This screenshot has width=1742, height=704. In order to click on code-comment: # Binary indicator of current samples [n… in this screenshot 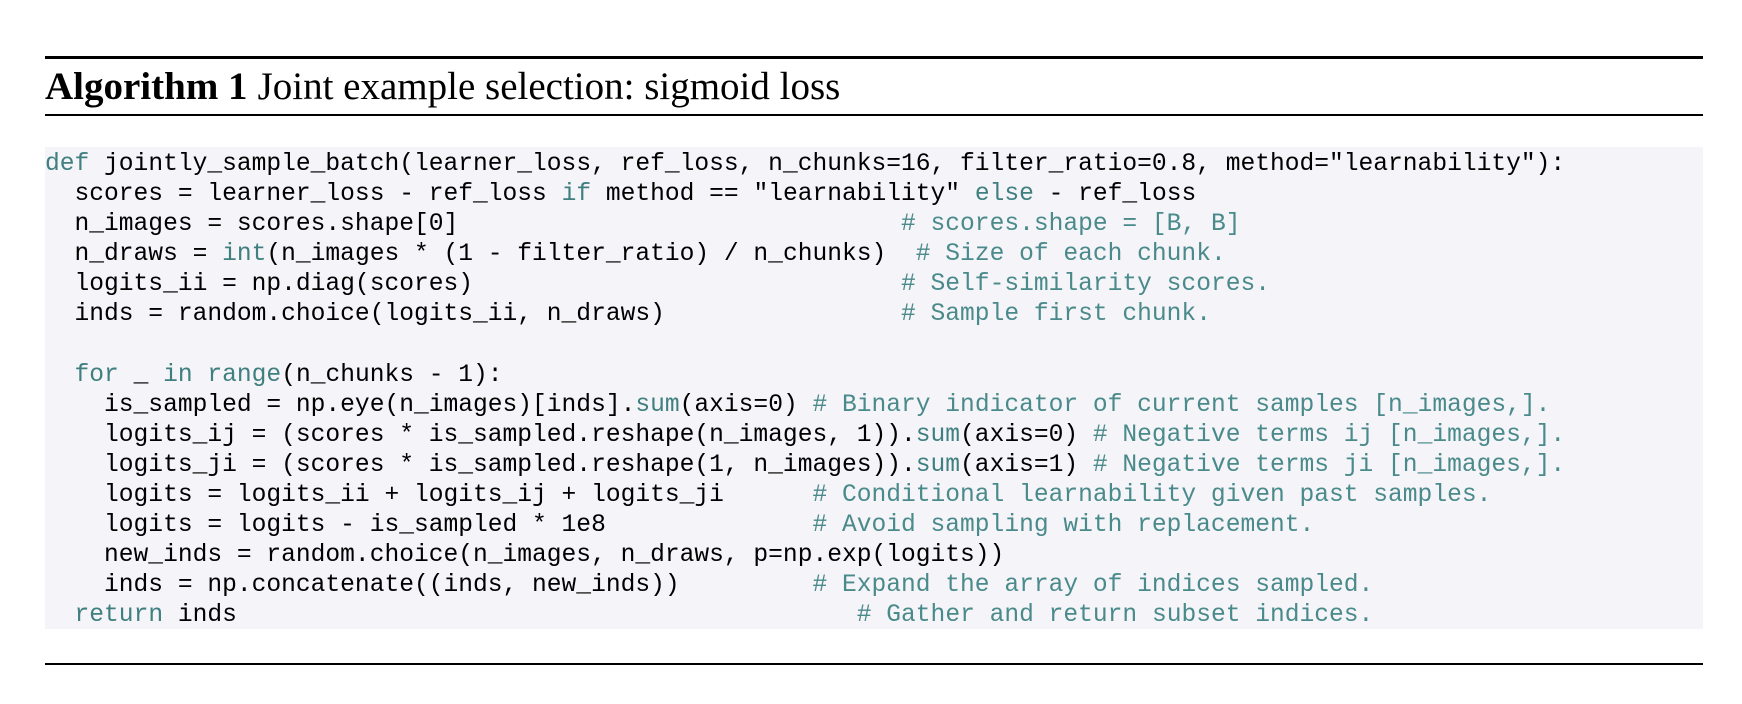, I will do `click(1181, 405)`.